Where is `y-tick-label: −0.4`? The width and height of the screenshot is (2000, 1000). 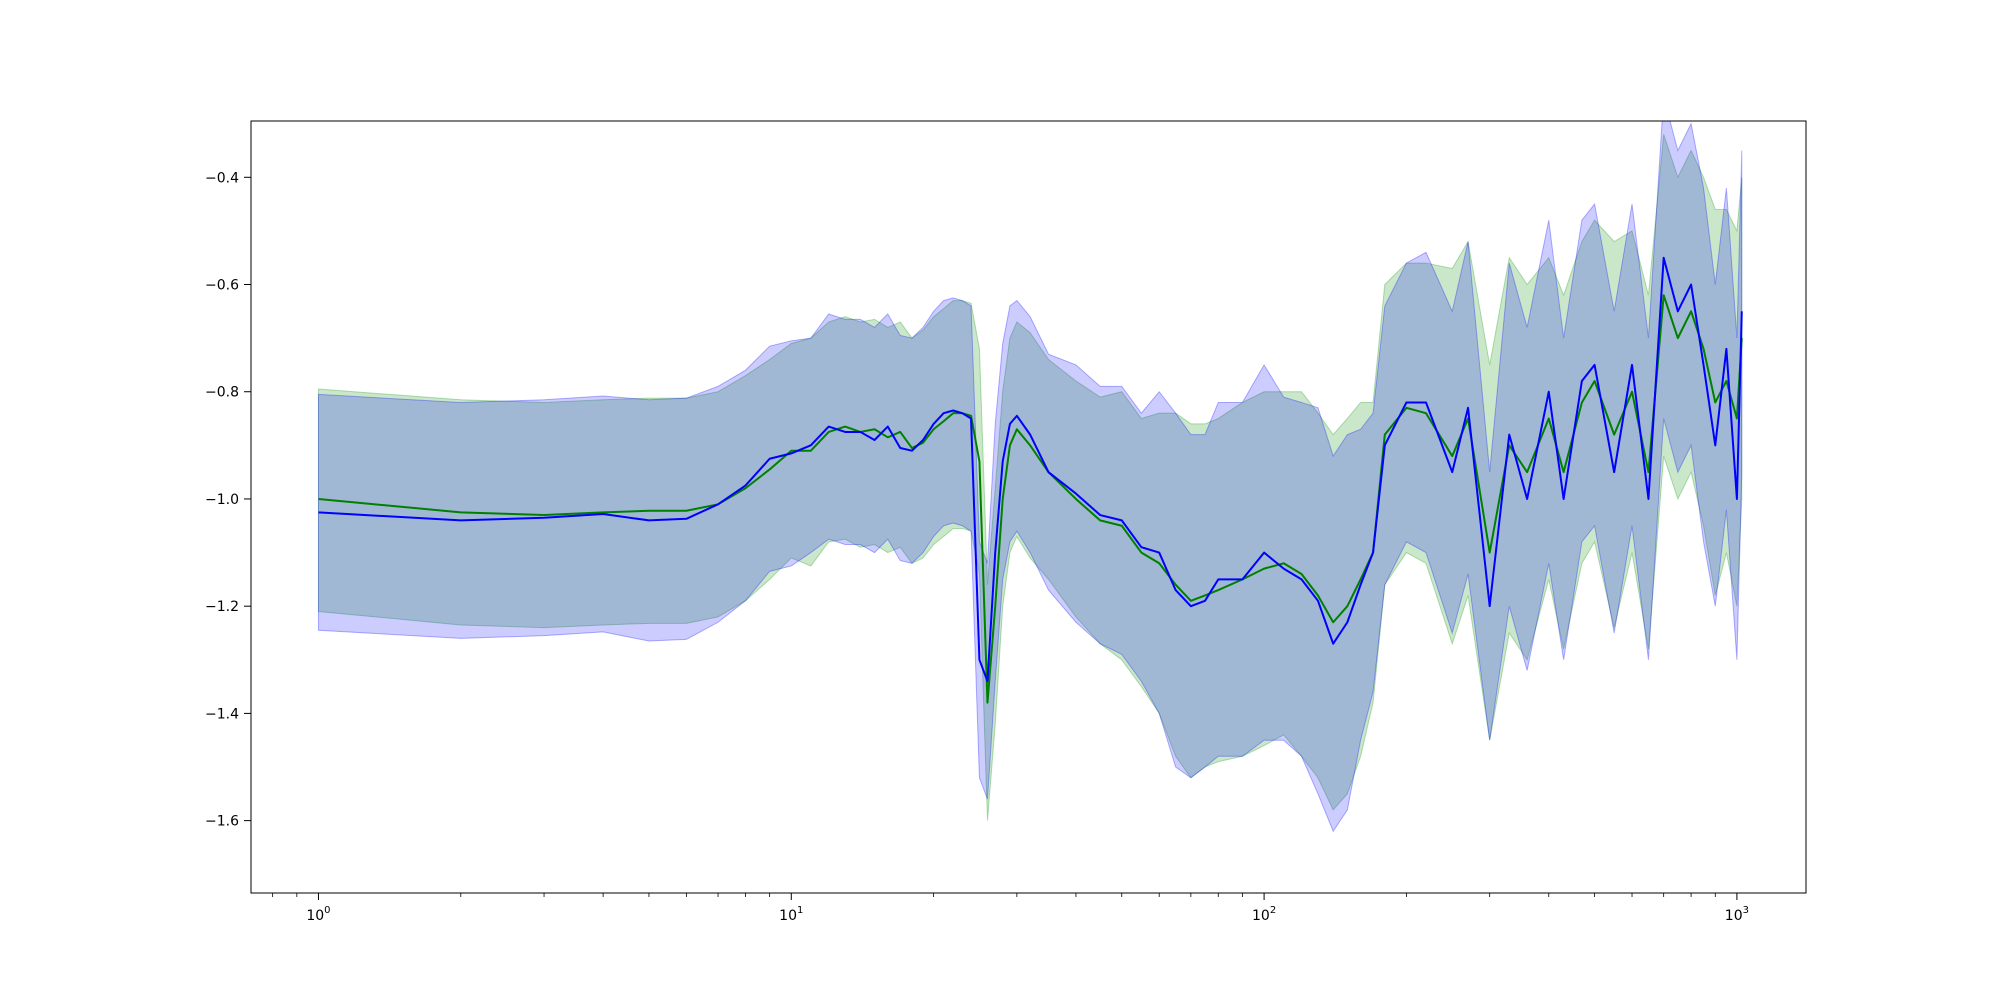
y-tick-label: −0.4 is located at coordinates (222, 178).